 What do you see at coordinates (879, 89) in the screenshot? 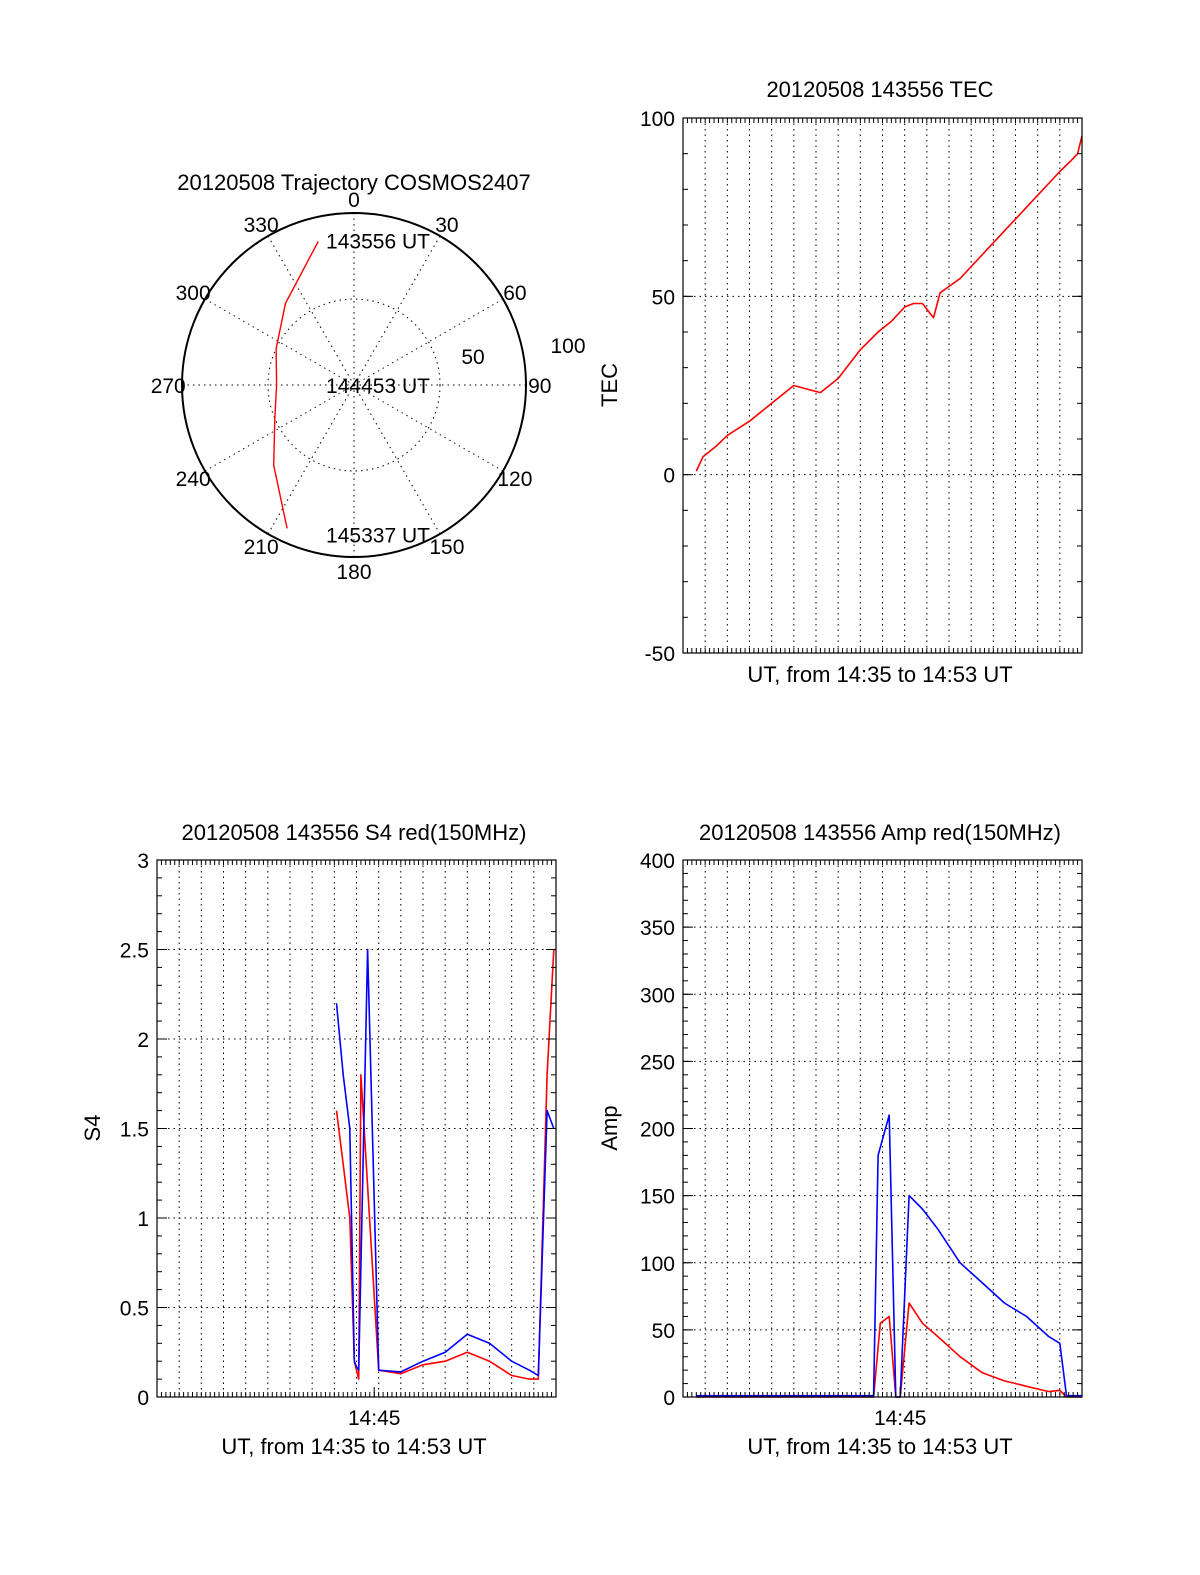
I see `tec-title: 20120508 143556 TEC` at bounding box center [879, 89].